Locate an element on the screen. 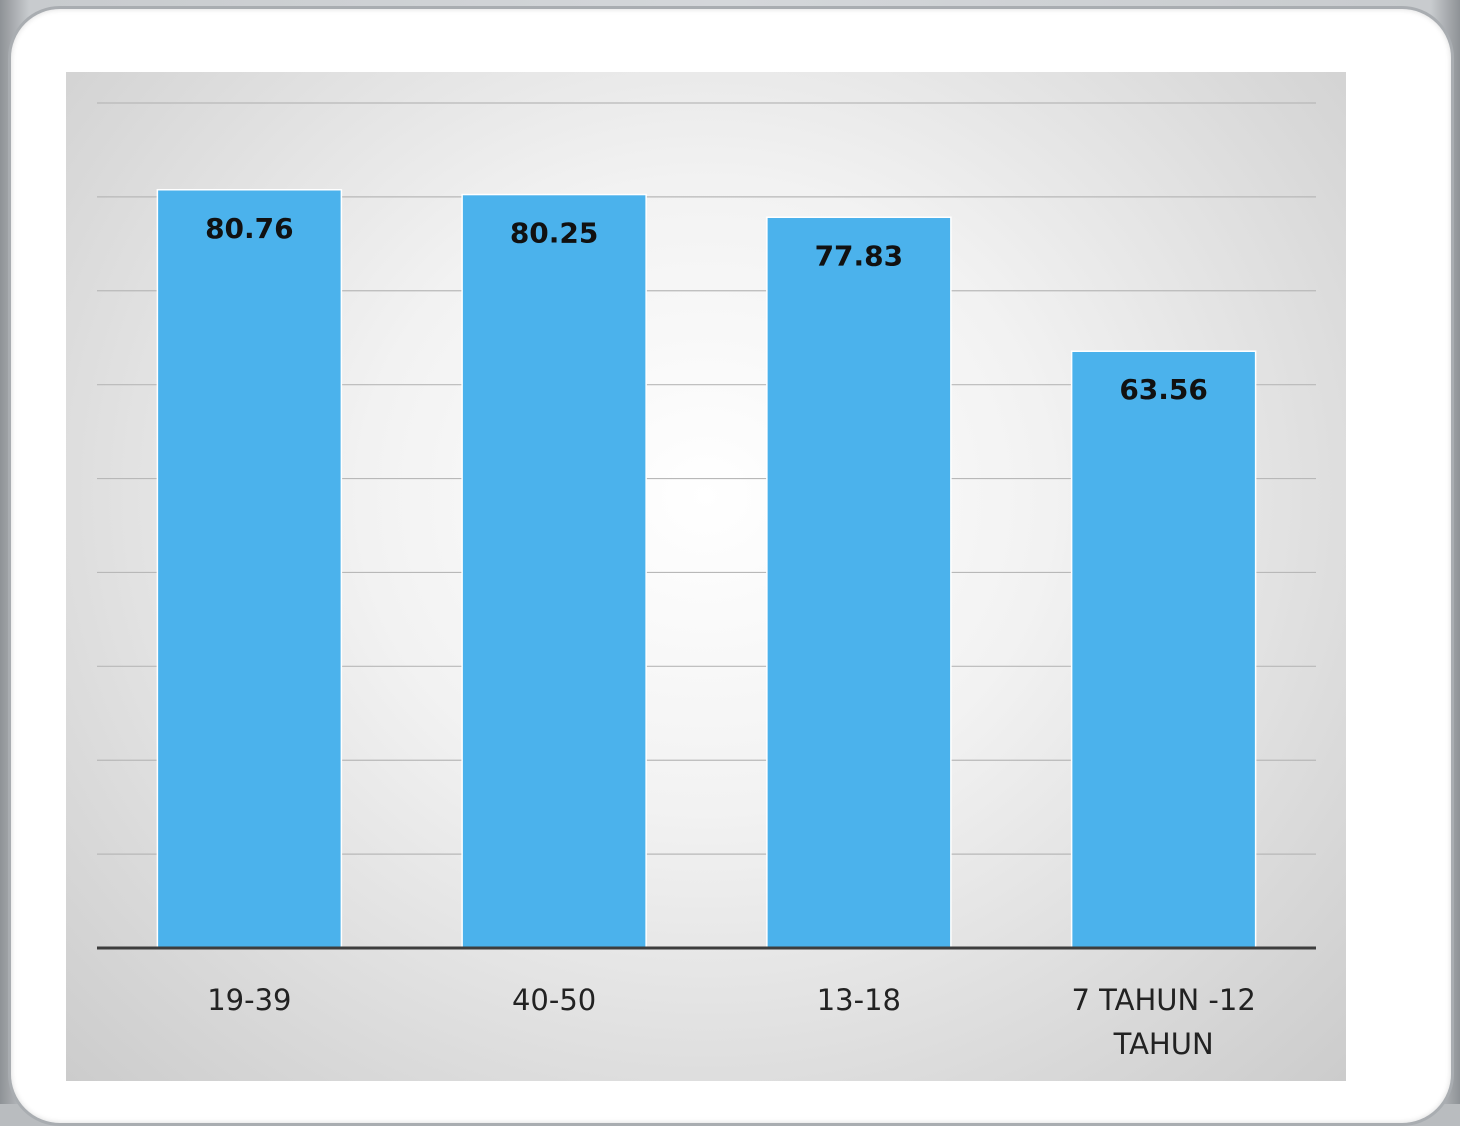  x-tick-label: 13-18 is located at coordinates (859, 1000).